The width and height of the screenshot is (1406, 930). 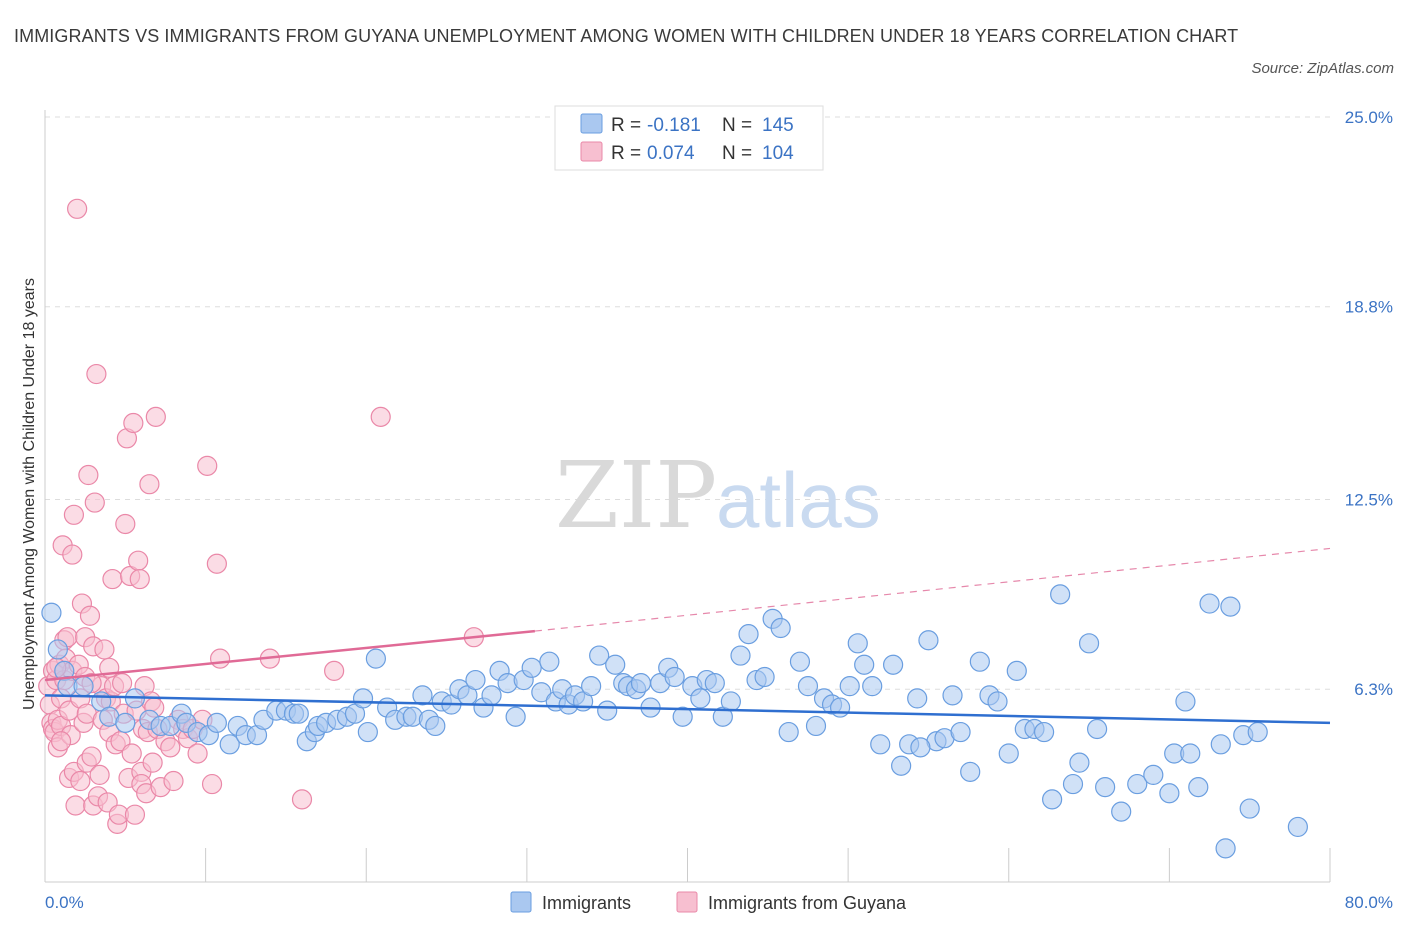 What do you see at coordinates (586, 903) in the screenshot?
I see `bottom-legend-label-immigrants: Immigrants` at bounding box center [586, 903].